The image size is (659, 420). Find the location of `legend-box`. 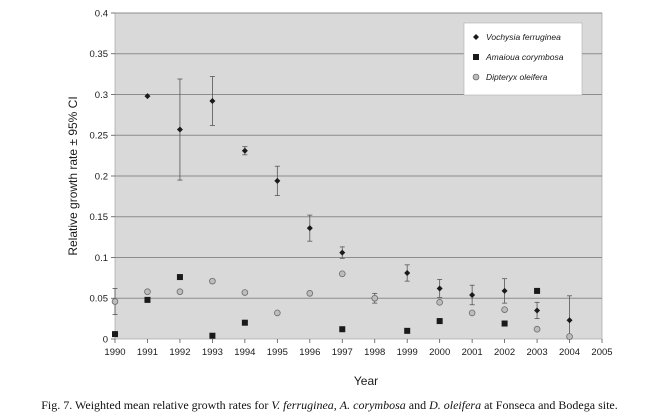

legend-box is located at coordinates (523, 59).